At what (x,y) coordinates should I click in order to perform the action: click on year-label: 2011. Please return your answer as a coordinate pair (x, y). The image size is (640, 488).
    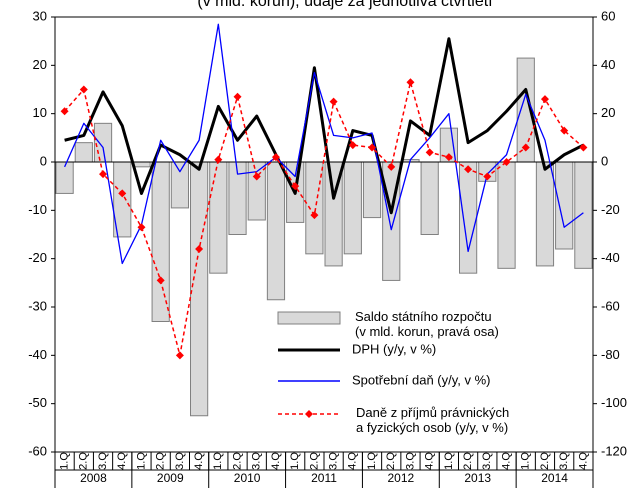
    Looking at the image, I should click on (324, 478).